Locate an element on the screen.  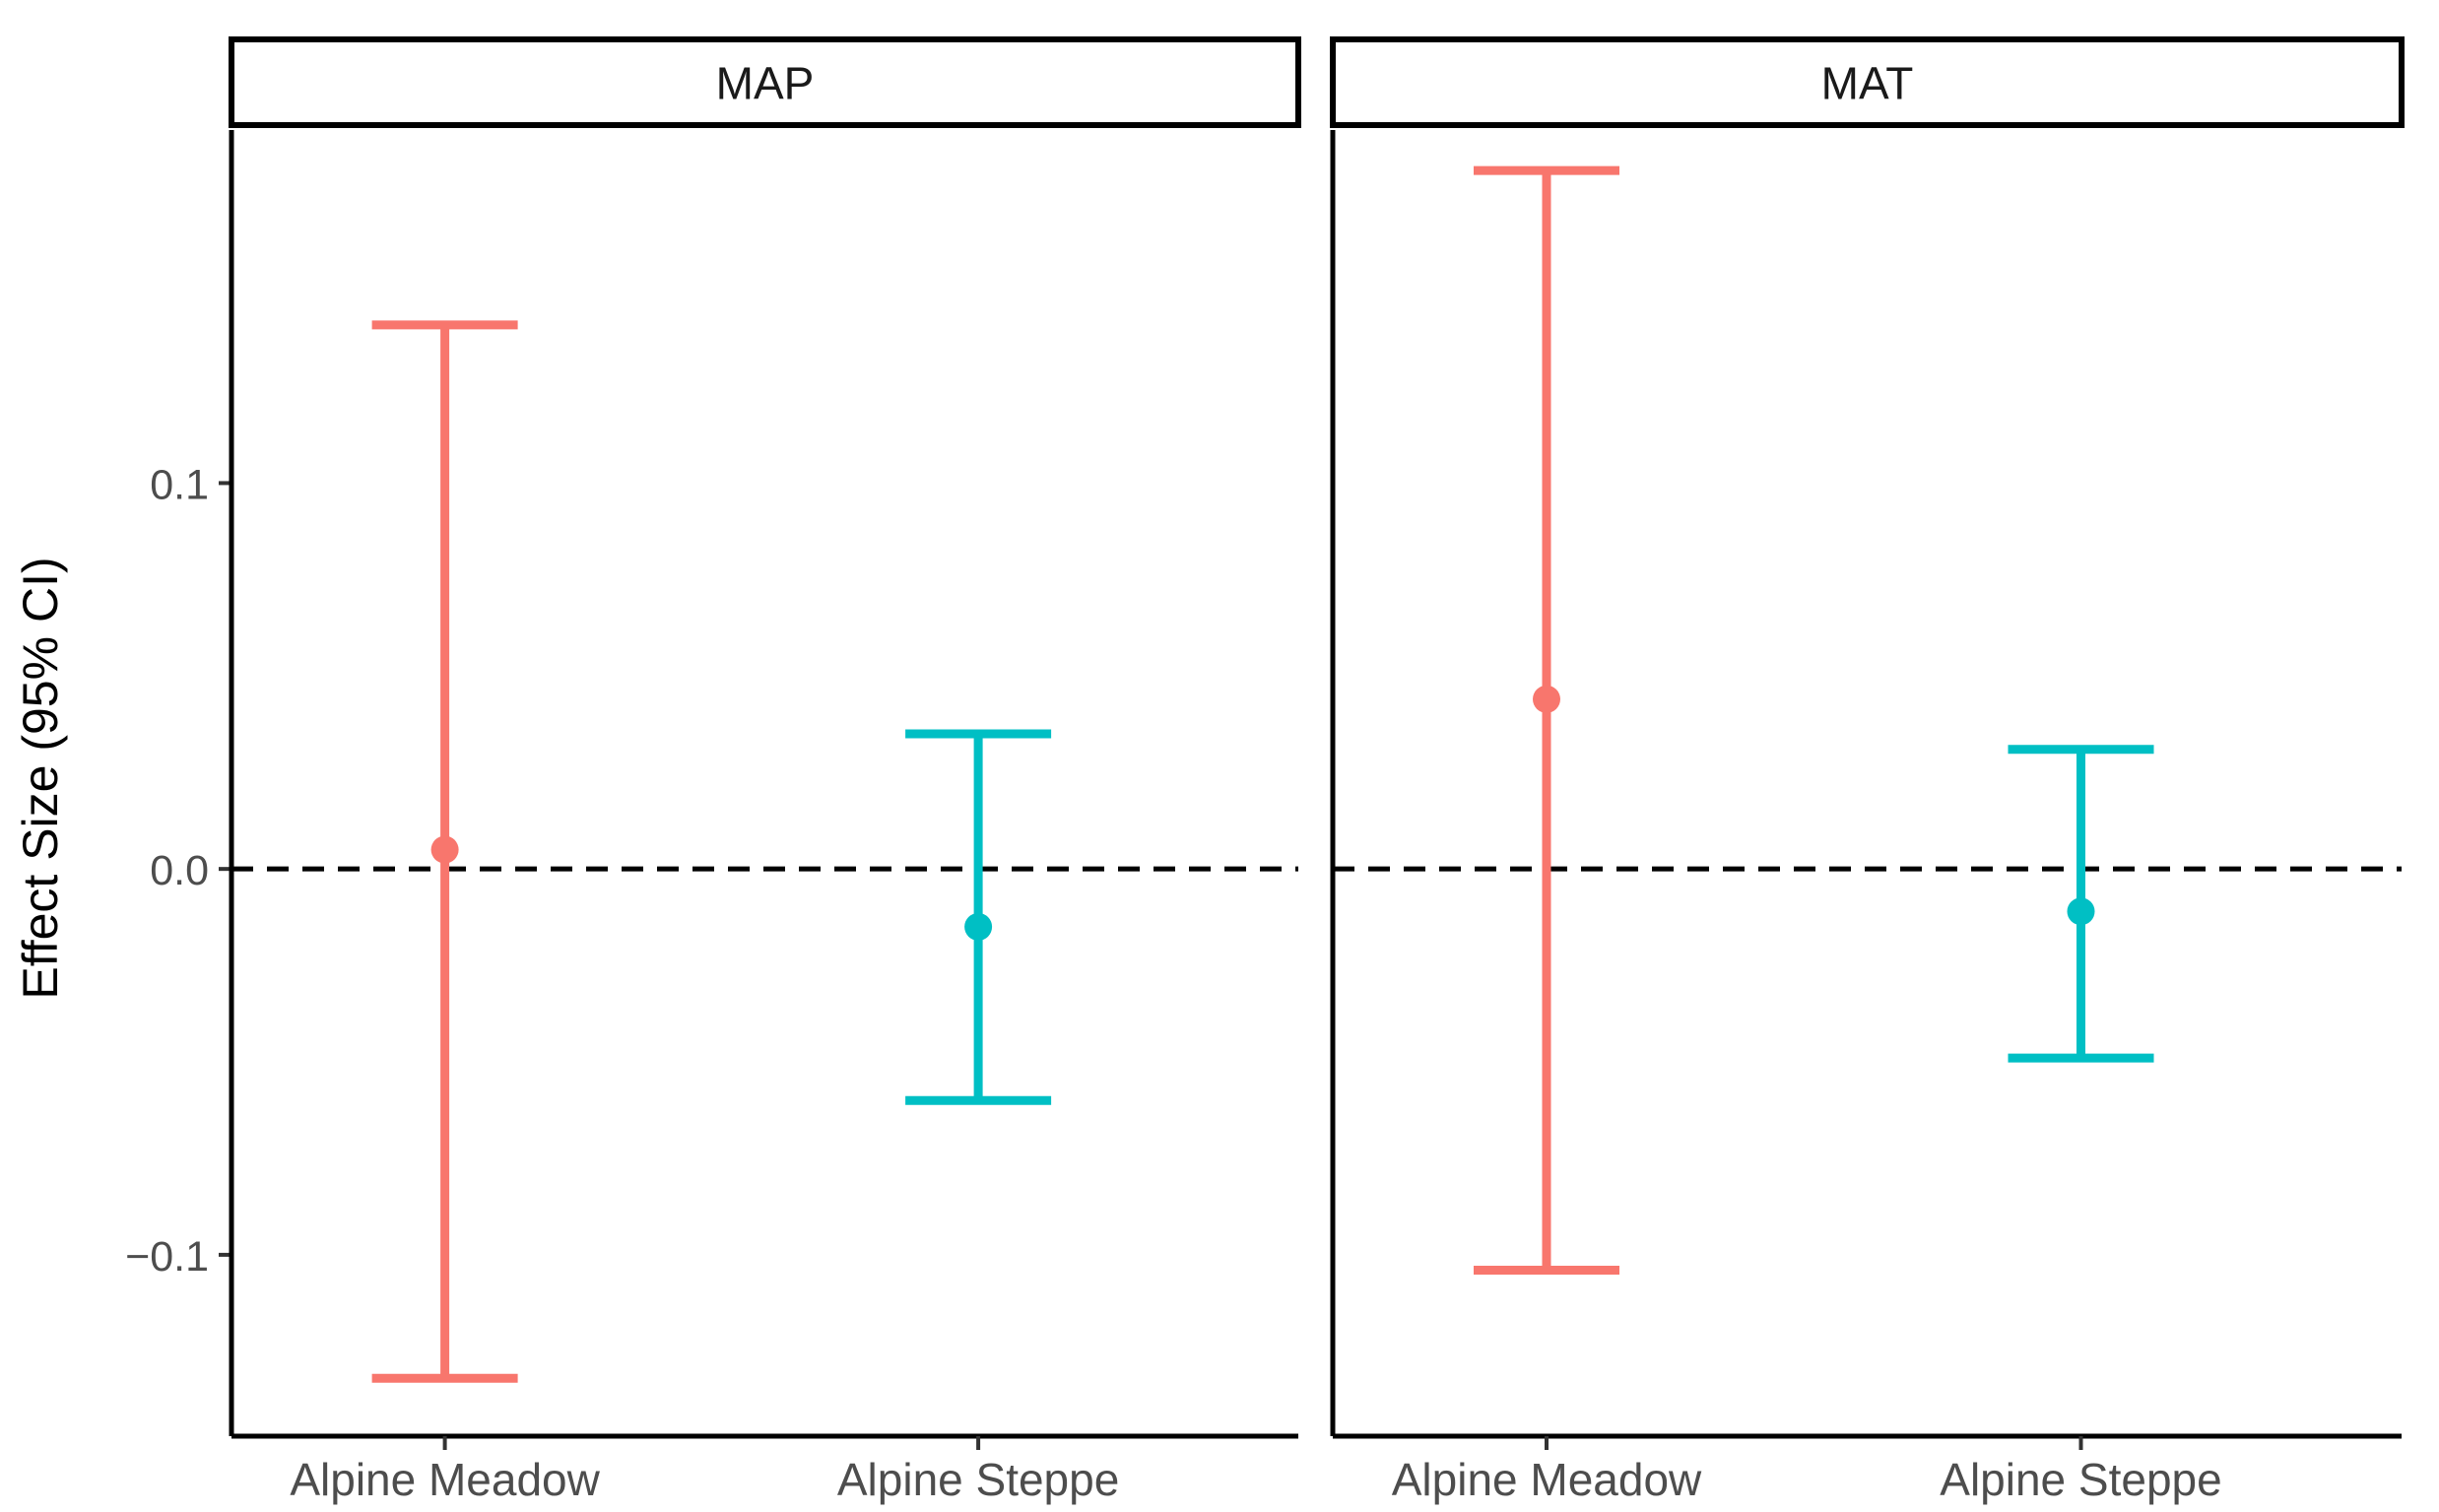
y-tick-label: −0.1 is located at coordinates (167, 1257).